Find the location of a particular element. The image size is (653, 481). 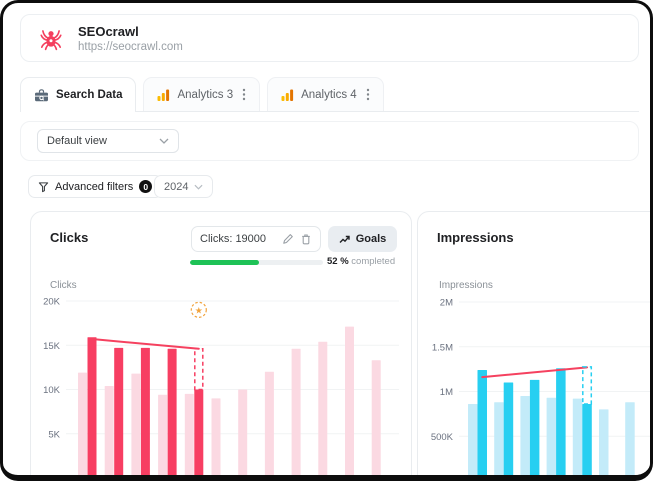

y-tick-label: 20K is located at coordinates (52, 302).